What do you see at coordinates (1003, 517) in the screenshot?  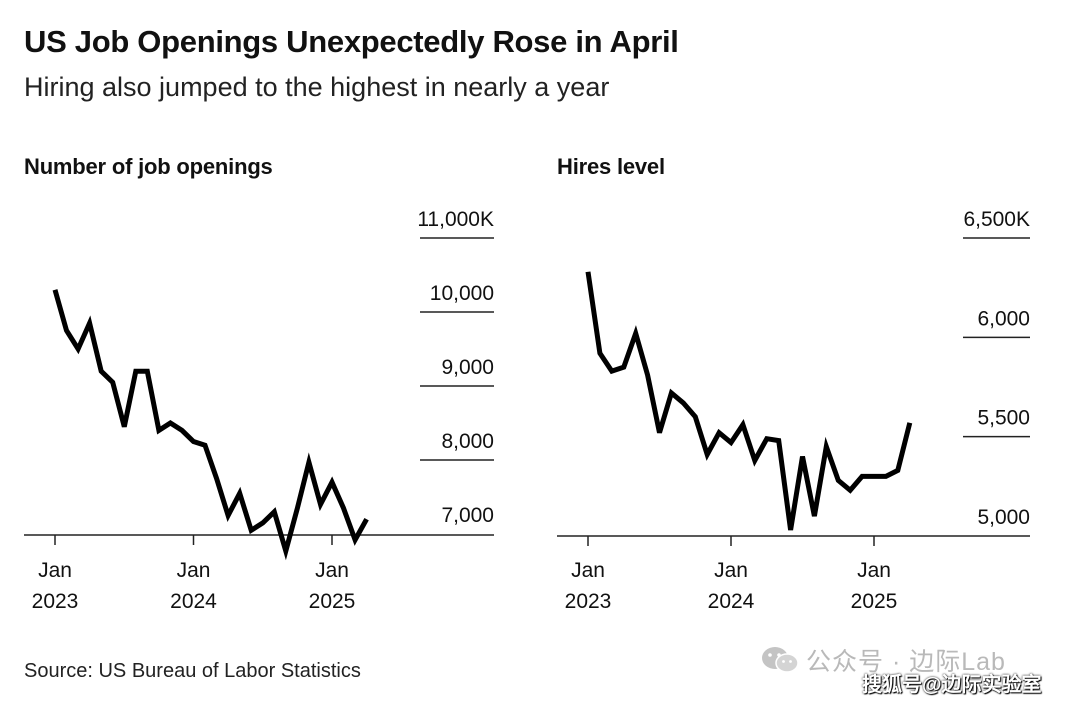 I see `hires-y-tick-label: 5,000` at bounding box center [1003, 517].